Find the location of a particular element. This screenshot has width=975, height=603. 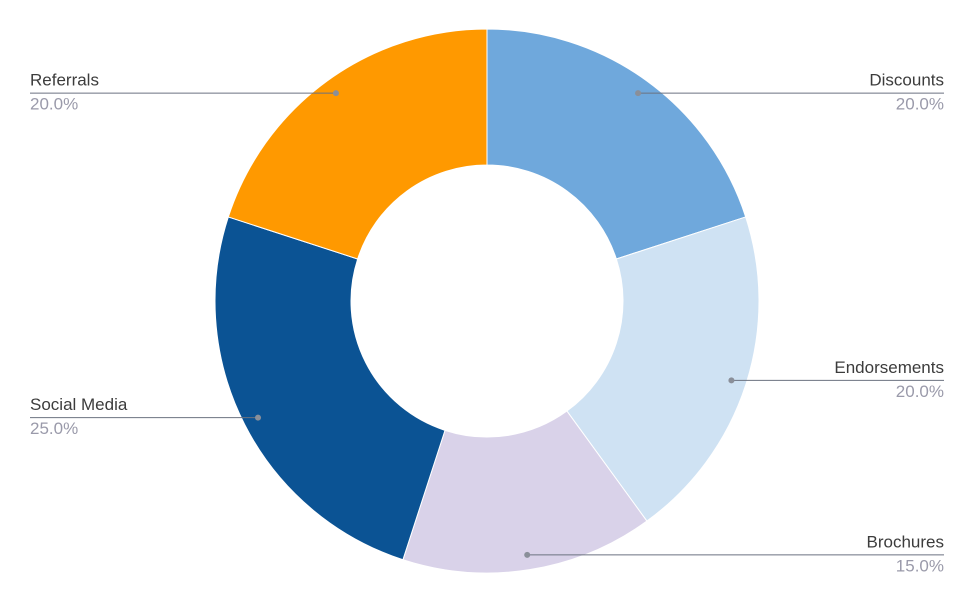

value-label: 25.0% is located at coordinates (54, 428).